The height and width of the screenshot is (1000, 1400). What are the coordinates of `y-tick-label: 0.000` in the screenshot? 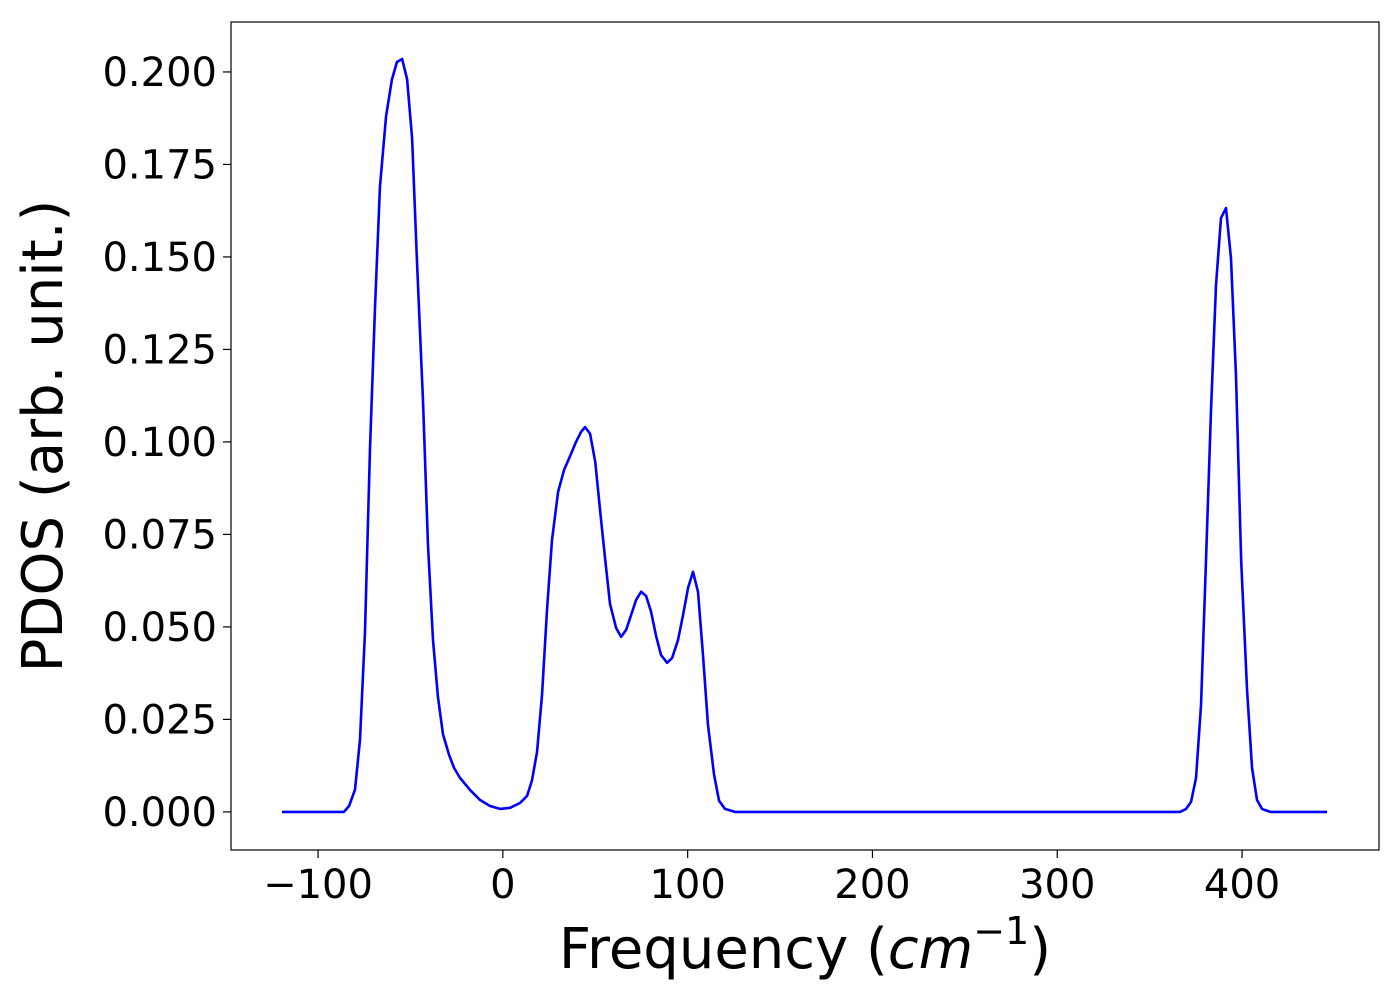 It's located at (159, 813).